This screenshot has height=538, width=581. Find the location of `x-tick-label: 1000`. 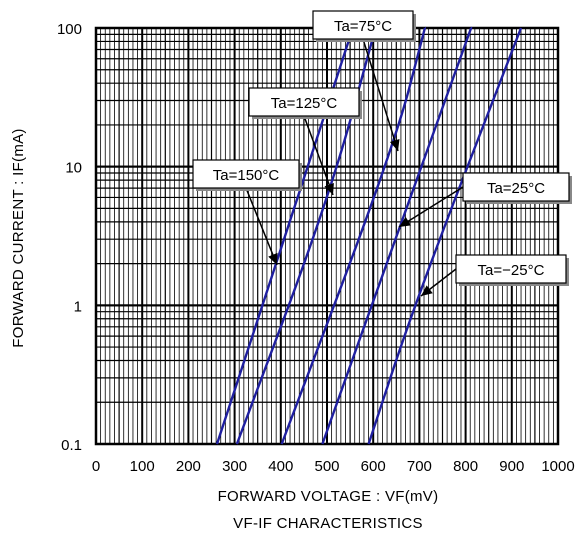

x-tick-label: 1000 is located at coordinates (557, 466).